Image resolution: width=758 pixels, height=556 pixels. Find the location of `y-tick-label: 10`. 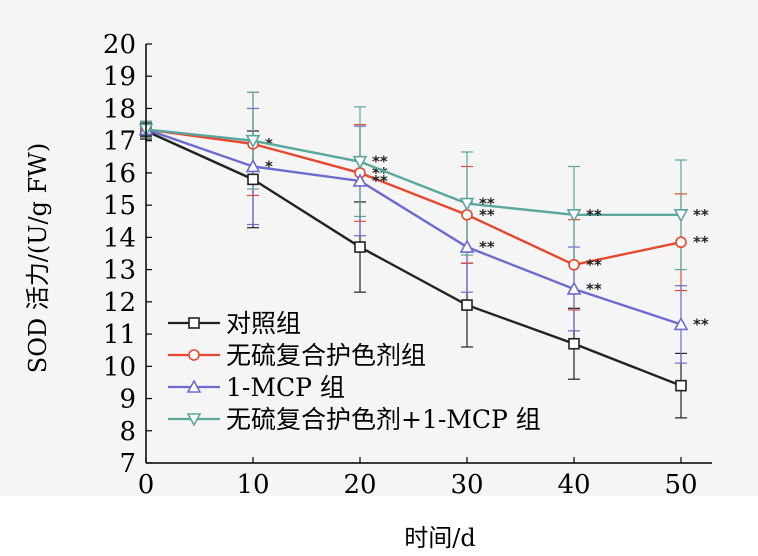

y-tick-label: 10 is located at coordinates (119, 367).